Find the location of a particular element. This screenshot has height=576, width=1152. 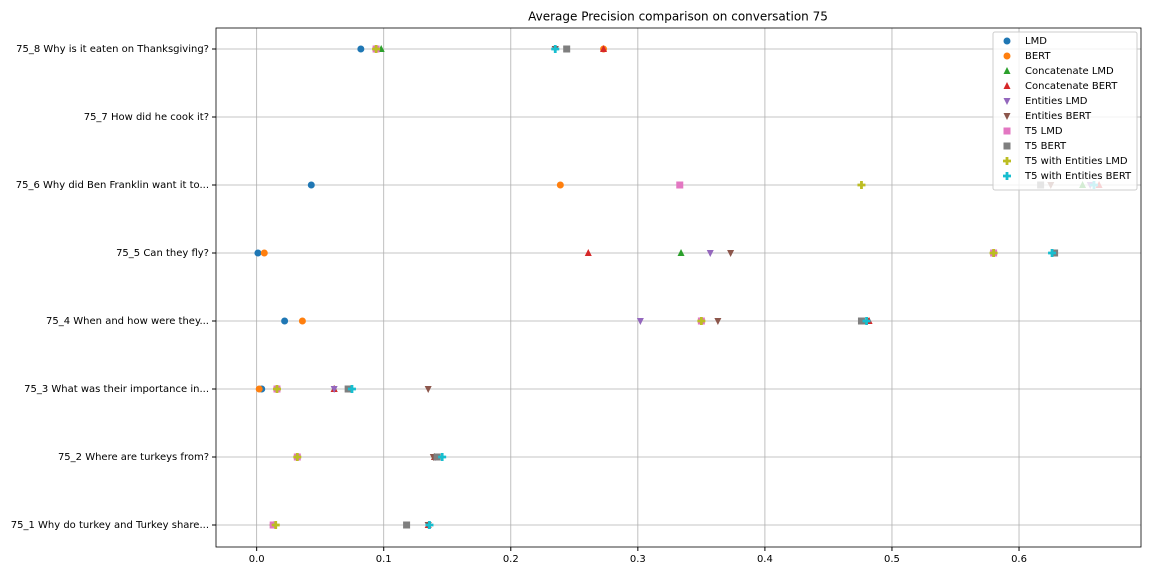

x-tick-label: 0.5 is located at coordinates (892, 559).